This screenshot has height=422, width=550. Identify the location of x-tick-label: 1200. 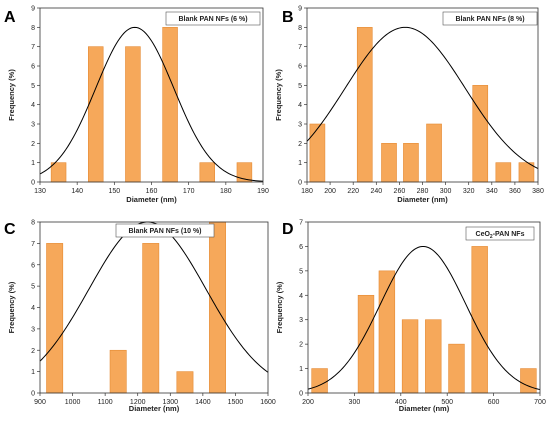
(138, 402).